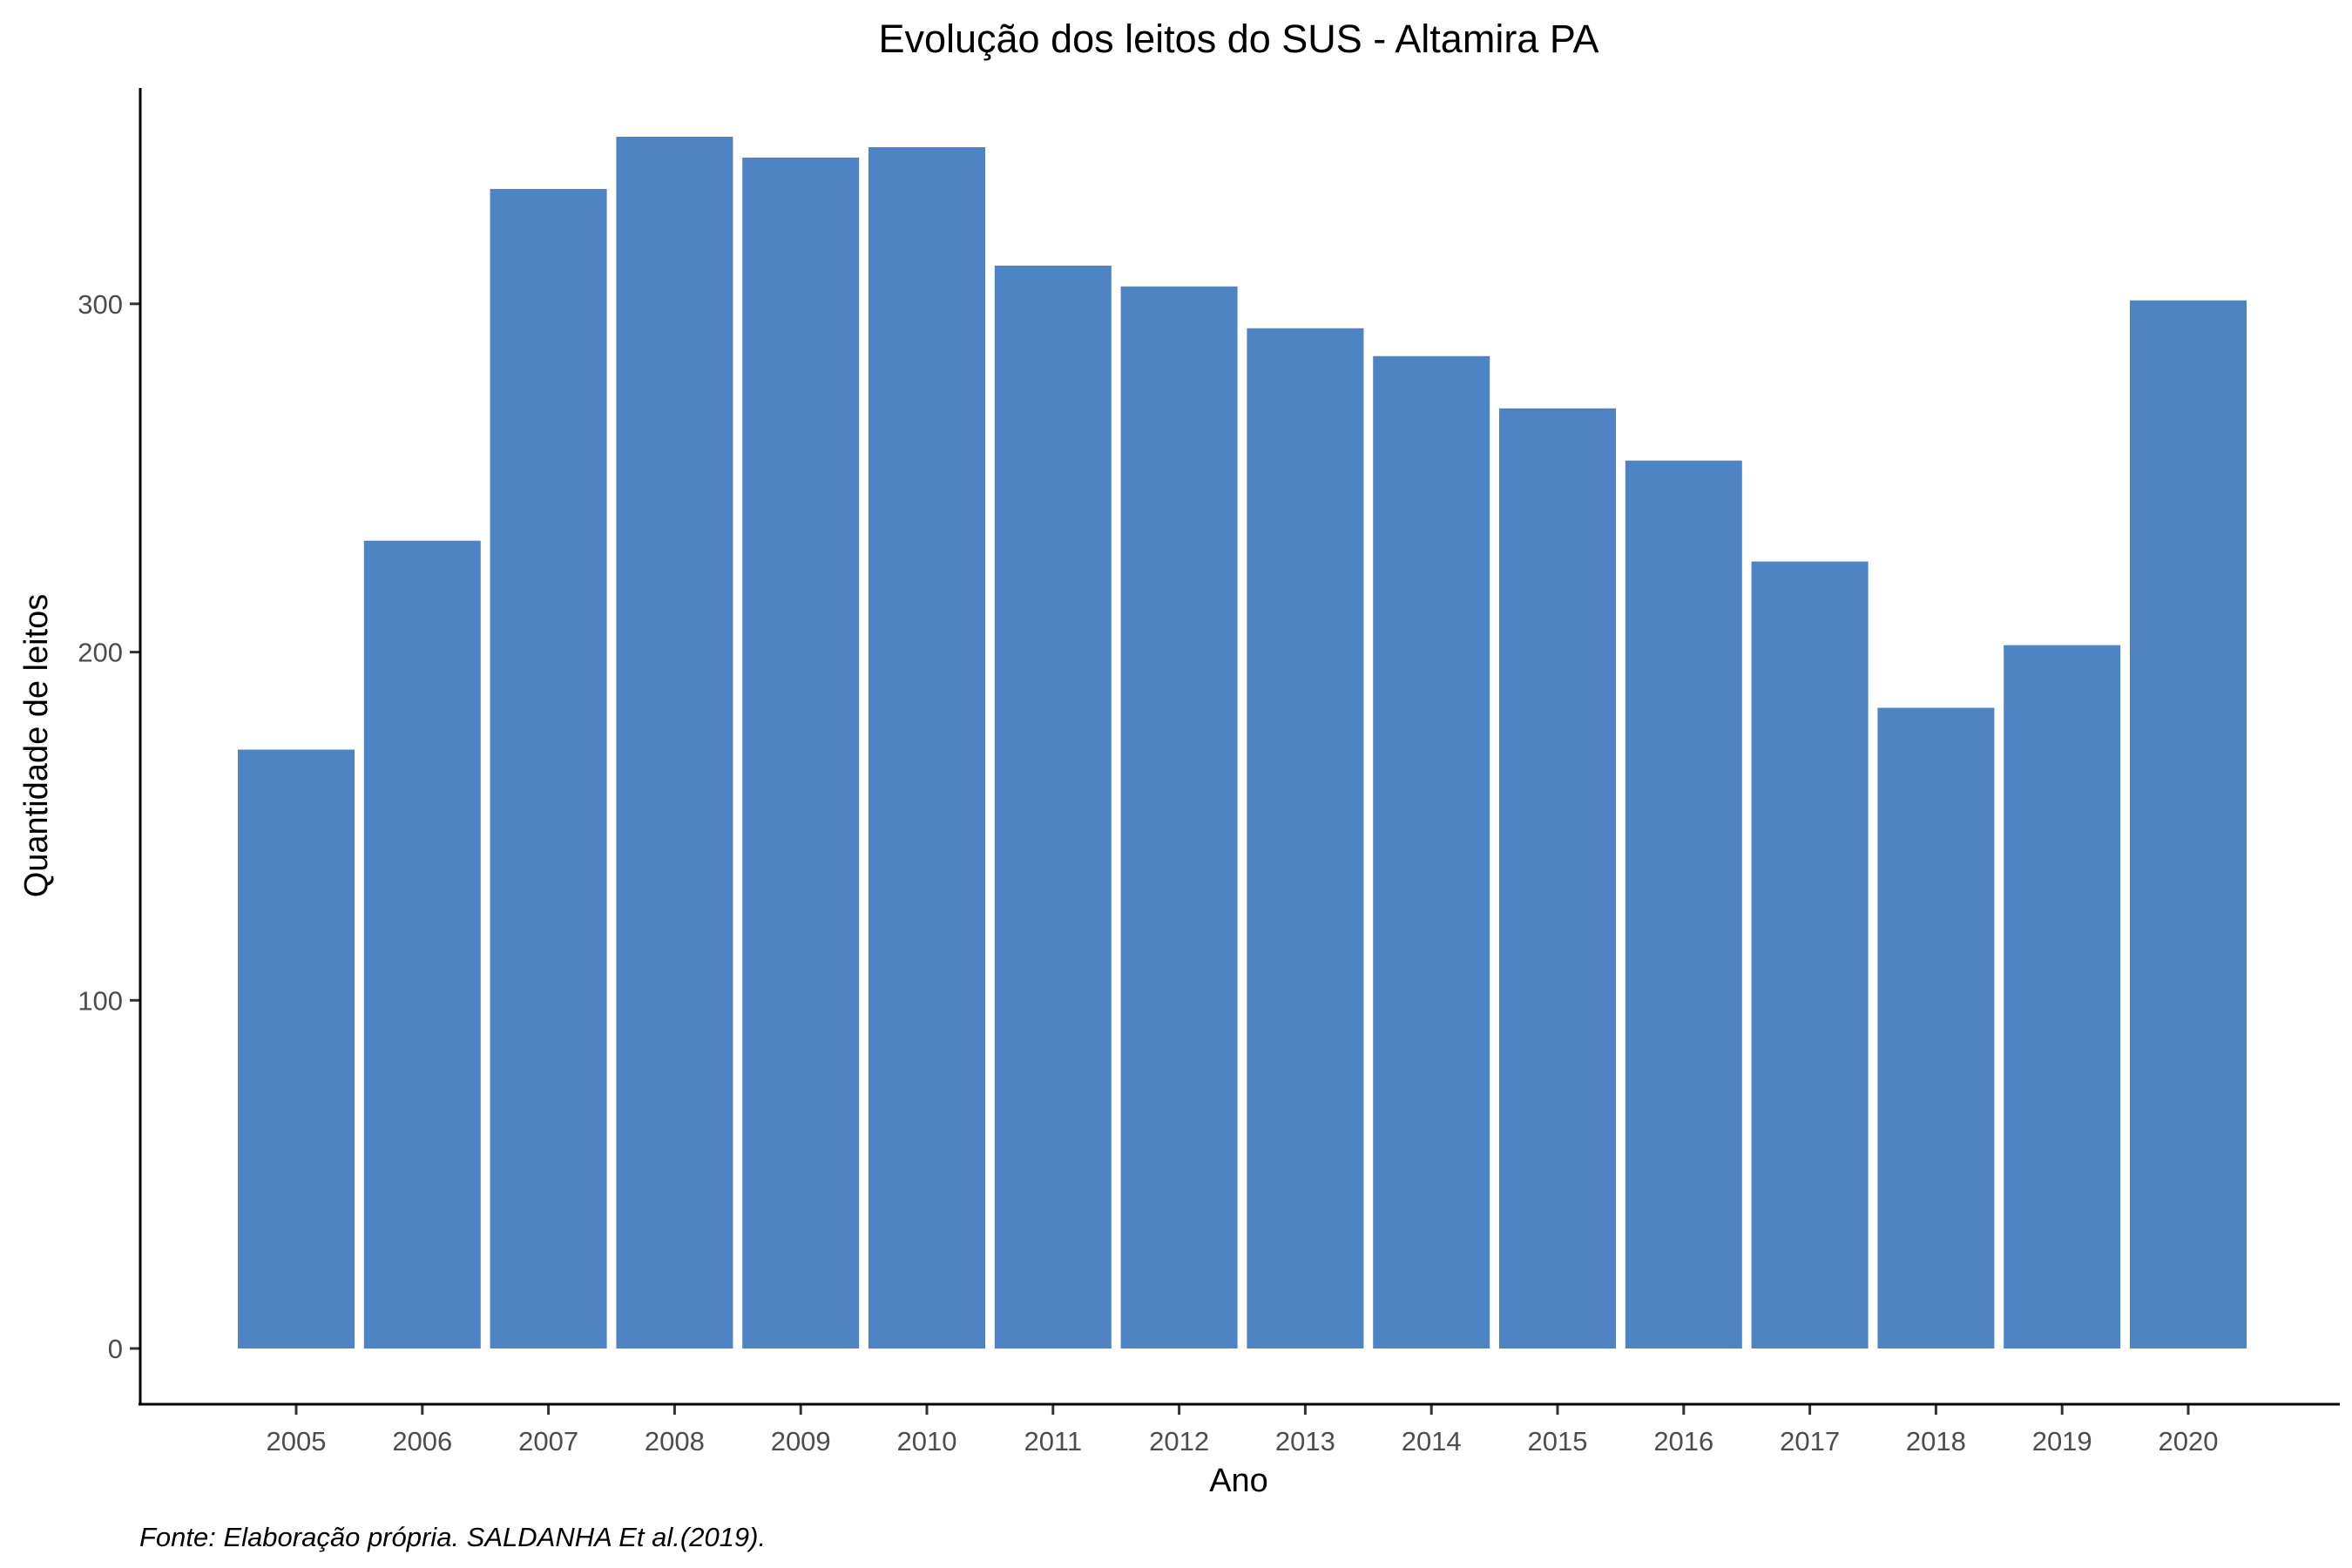 The width and height of the screenshot is (2352, 1568). I want to click on x-tick-label-2006: 2006, so click(422, 1441).